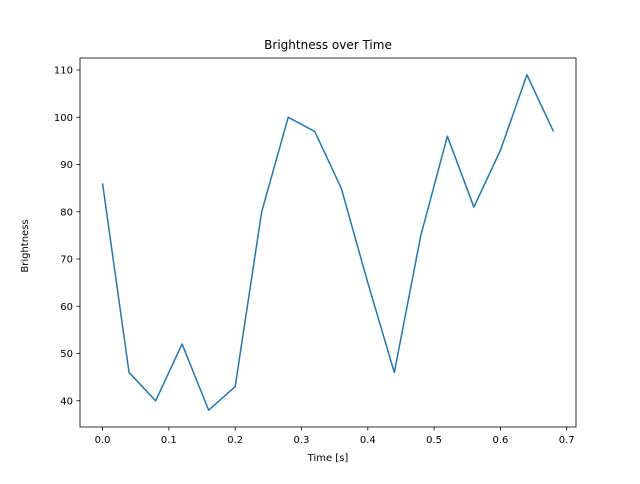  I want to click on x-tick-label: 0.6, so click(500, 440).